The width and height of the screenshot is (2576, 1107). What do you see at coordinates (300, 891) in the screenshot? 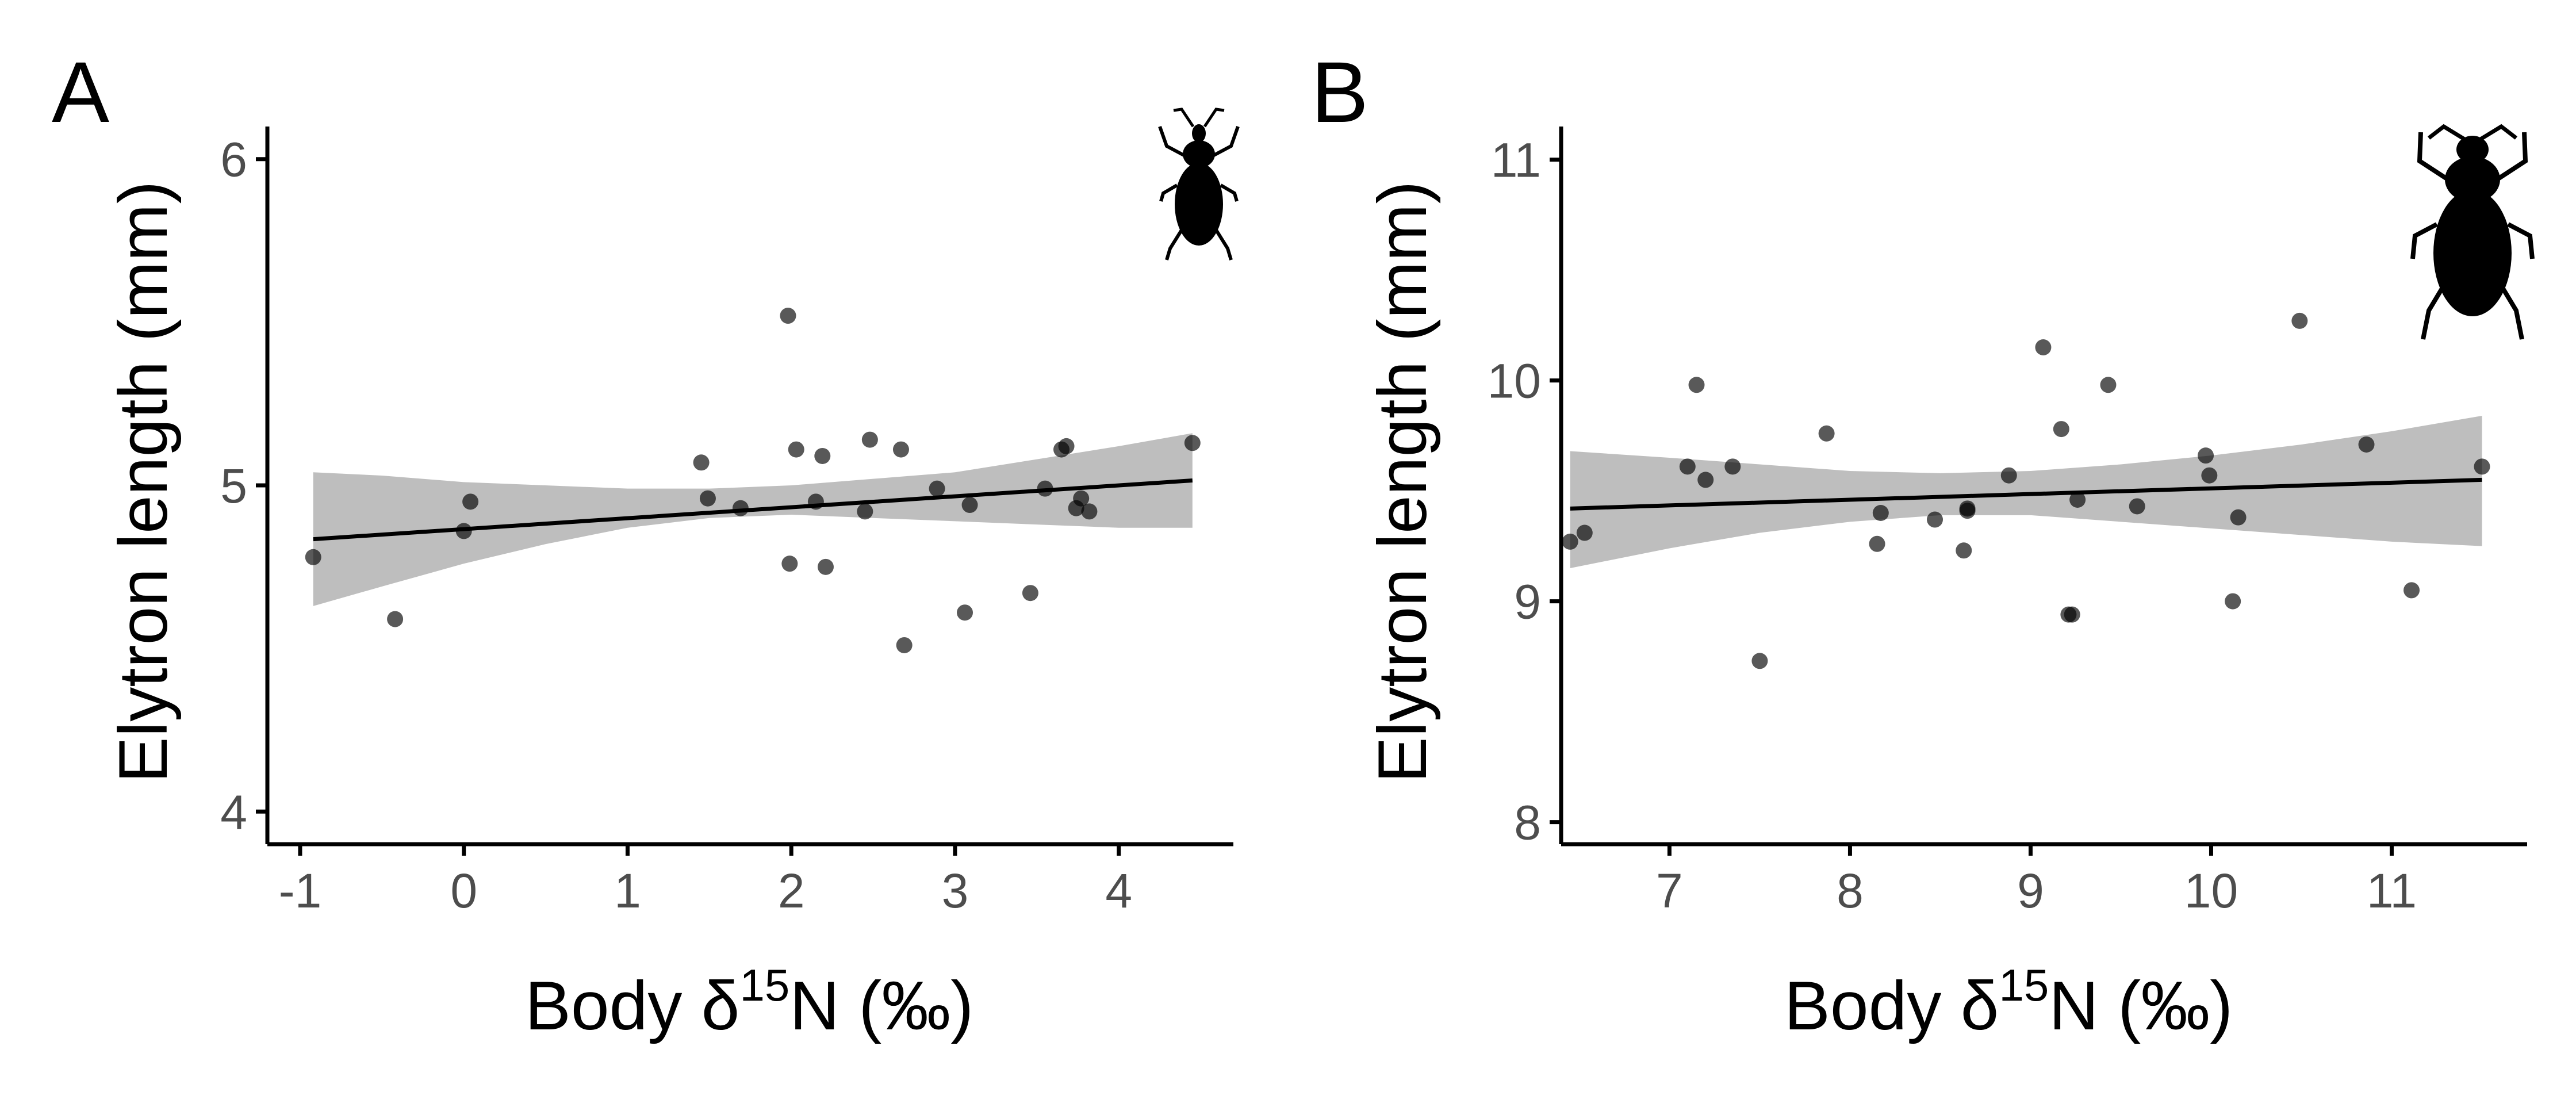
I see `panel-a-x-tick-label: -1` at bounding box center [300, 891].